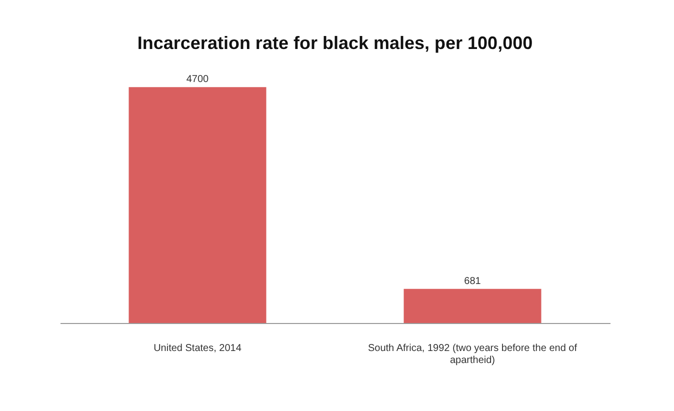 Image resolution: width=674 pixels, height=411 pixels. What do you see at coordinates (335, 43) in the screenshot?
I see `chart-title: Incarceration rate for black males, per 100,000` at bounding box center [335, 43].